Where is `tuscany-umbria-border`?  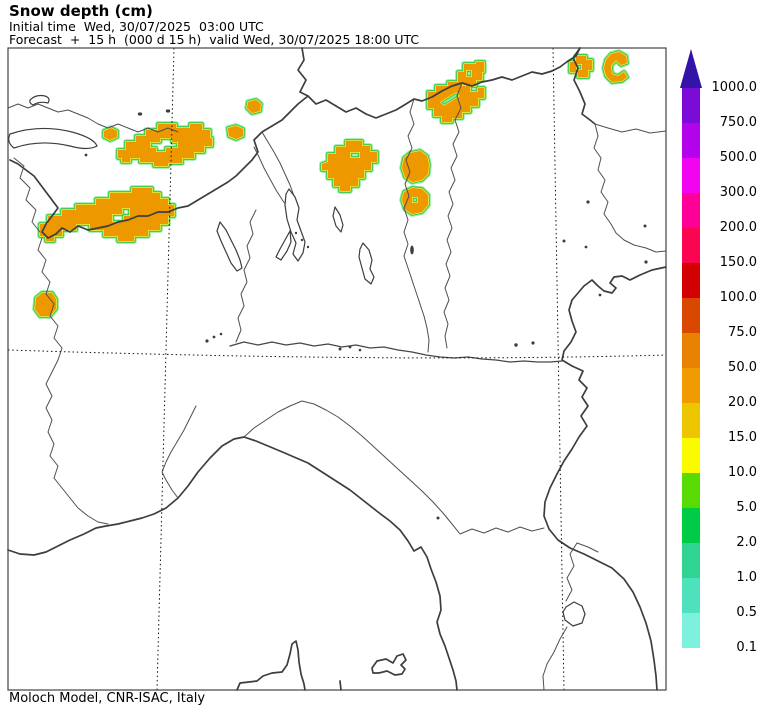 tuscany-umbria-border is located at coordinates (570, 616).